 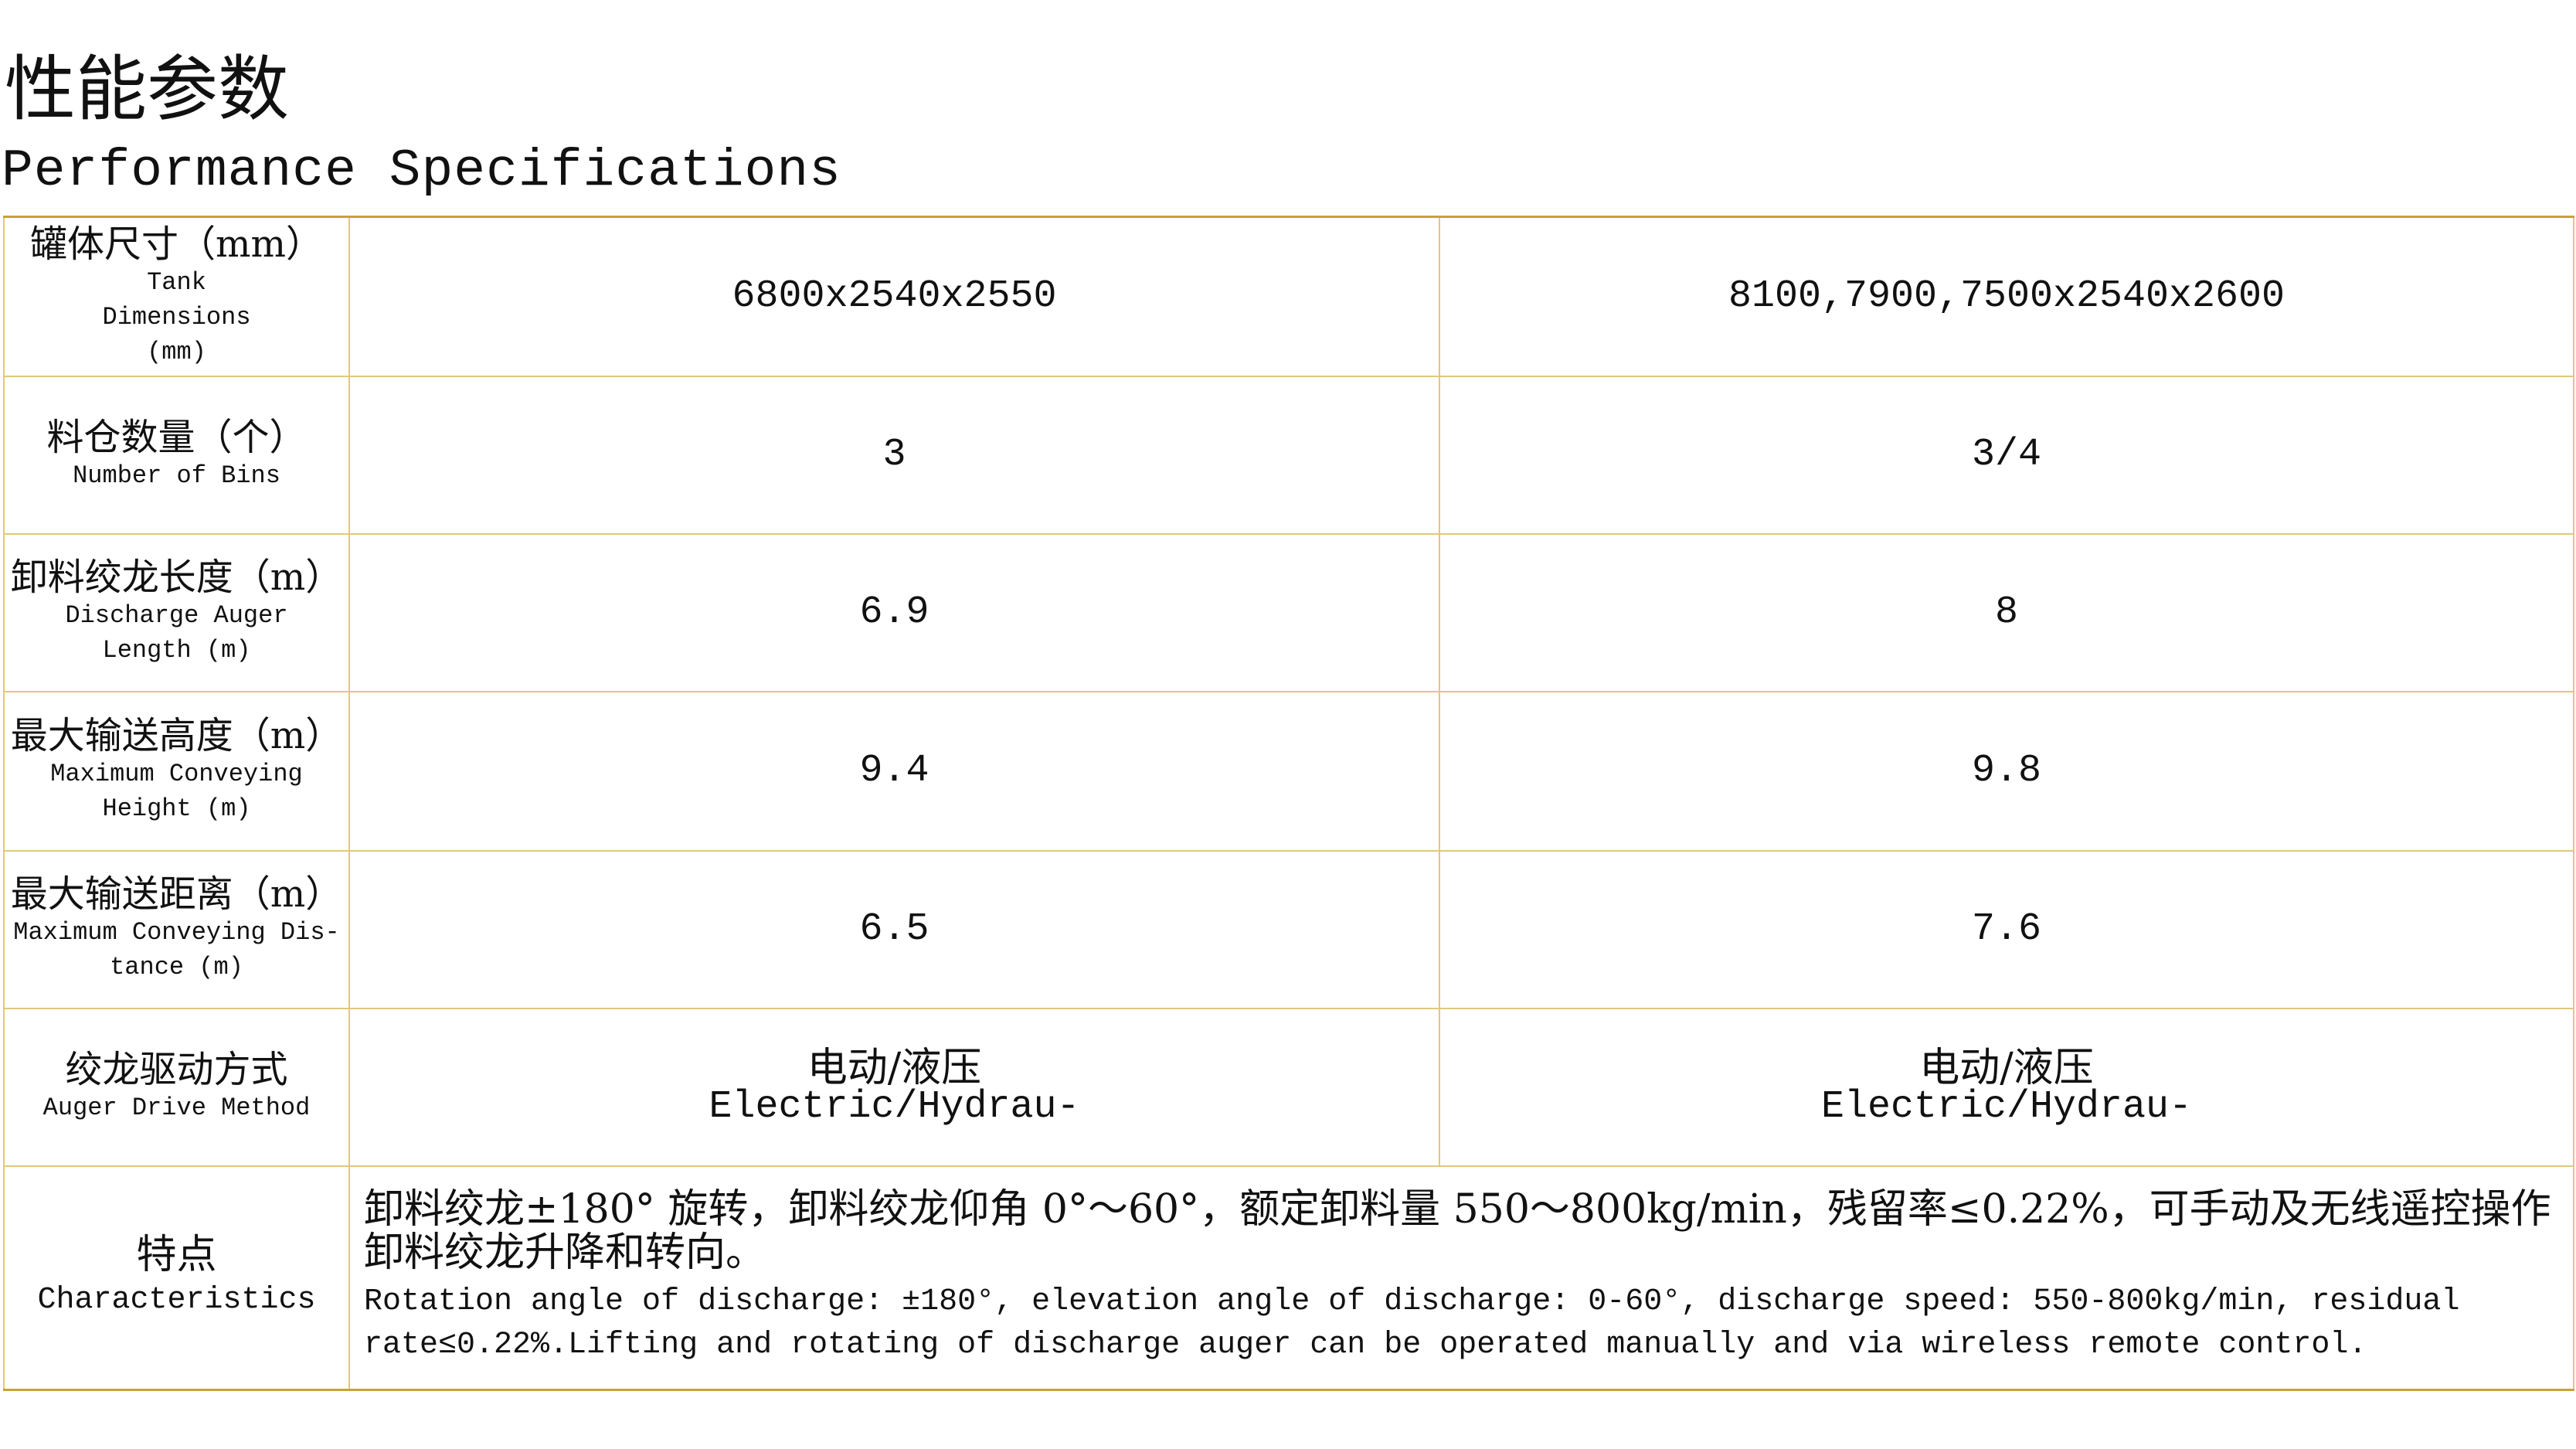 What do you see at coordinates (176, 894) in the screenshot?
I see `label-cn: 最大输送距离（m）` at bounding box center [176, 894].